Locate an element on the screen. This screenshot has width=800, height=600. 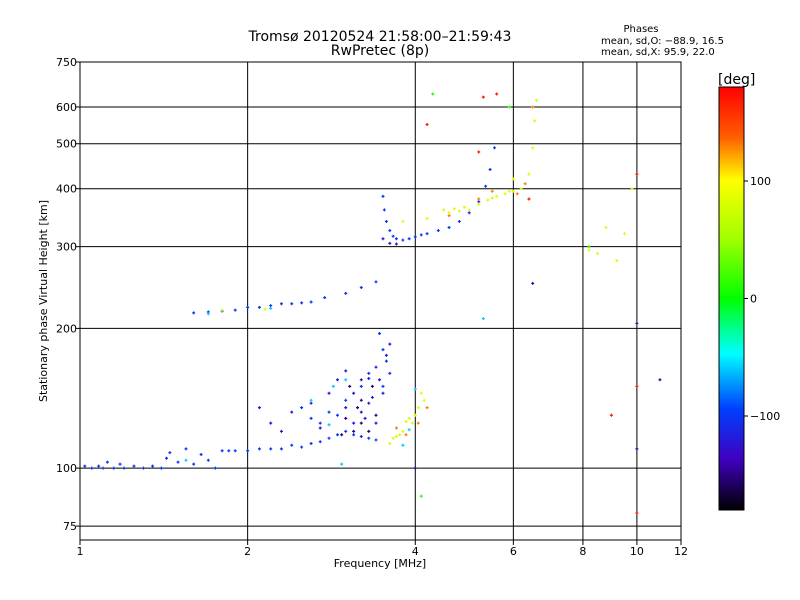
x-tick-label: 6 is located at coordinates (513, 551).